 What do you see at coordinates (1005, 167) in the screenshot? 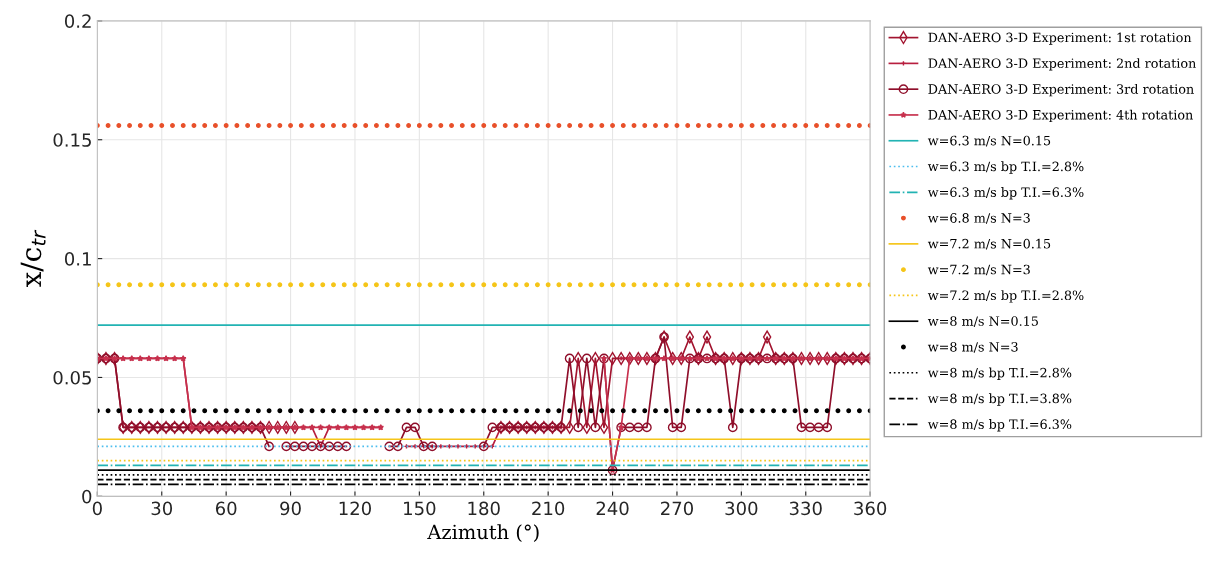
I see `legend-label: w=6.3 m/s bp T.I.=2.8%` at bounding box center [1005, 167].